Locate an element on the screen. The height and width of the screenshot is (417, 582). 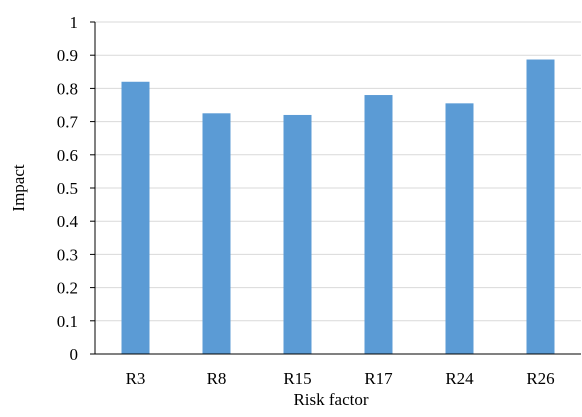
y-tick-label: 0.5 is located at coordinates (67, 188).